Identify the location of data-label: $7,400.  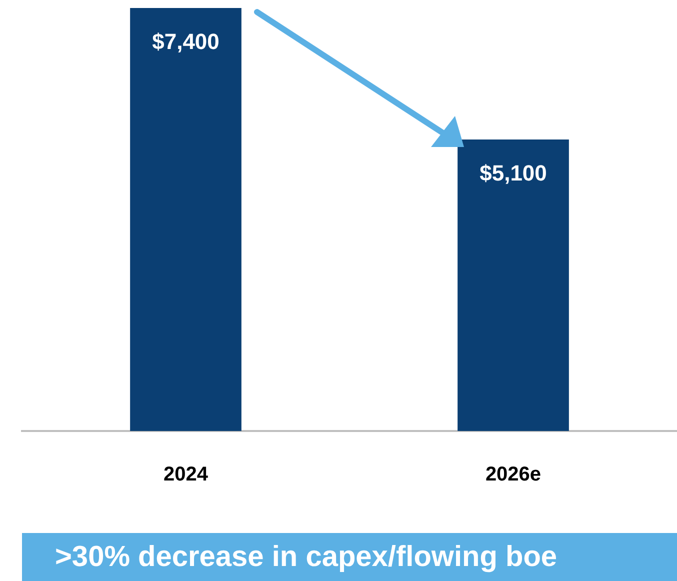
(186, 41).